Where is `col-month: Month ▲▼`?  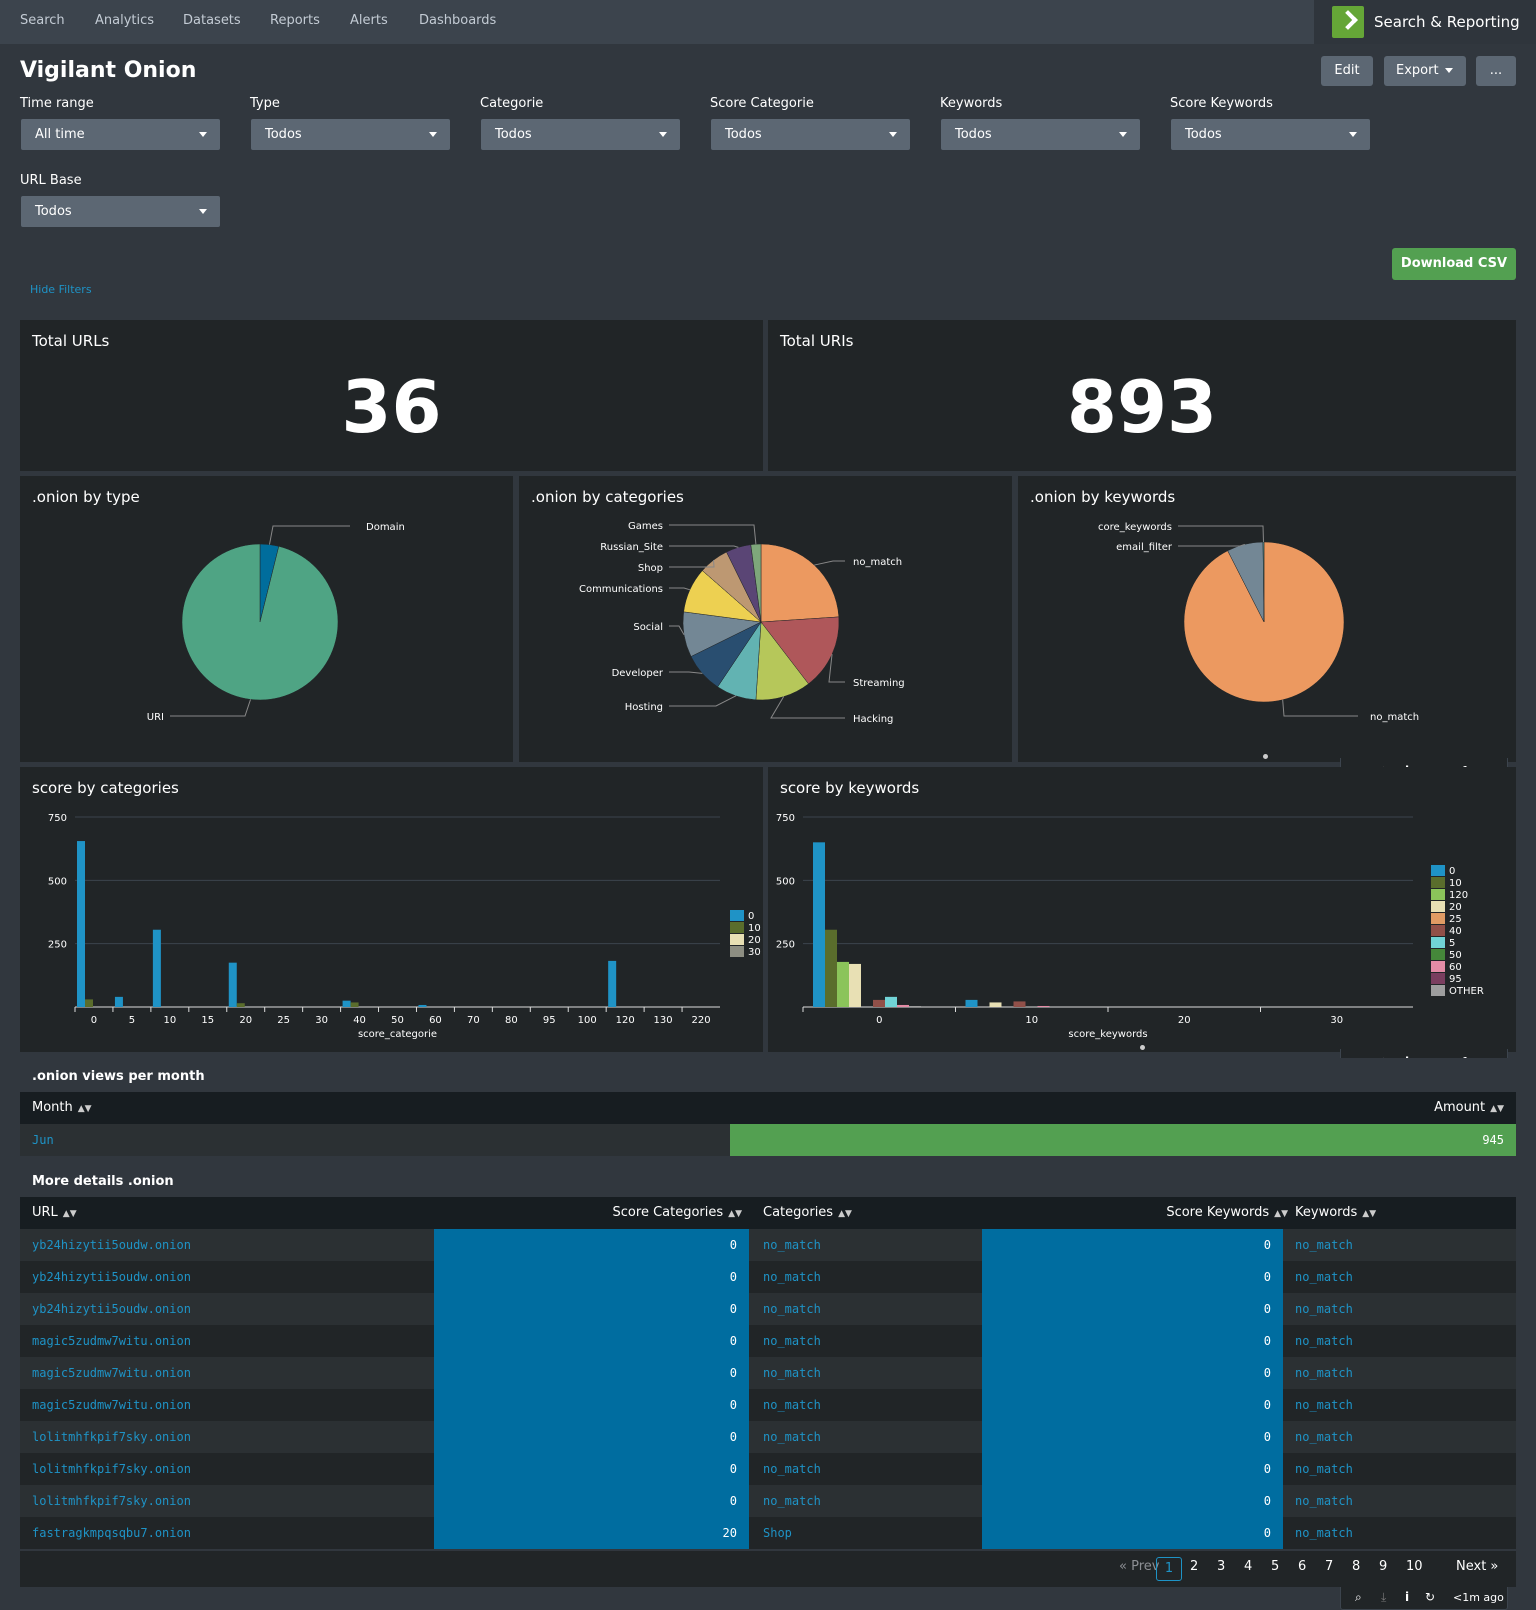 col-month: Month ▲▼ is located at coordinates (62, 1107).